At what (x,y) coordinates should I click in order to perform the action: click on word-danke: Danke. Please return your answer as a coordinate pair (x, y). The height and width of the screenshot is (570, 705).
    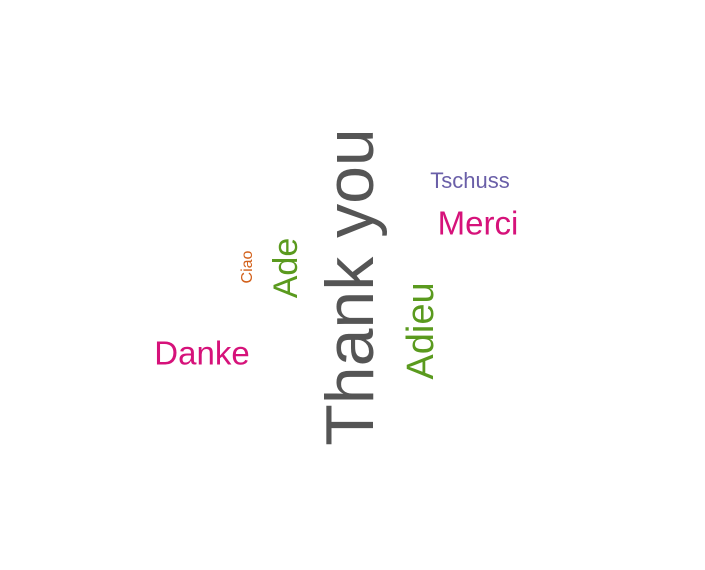
    Looking at the image, I should click on (202, 353).